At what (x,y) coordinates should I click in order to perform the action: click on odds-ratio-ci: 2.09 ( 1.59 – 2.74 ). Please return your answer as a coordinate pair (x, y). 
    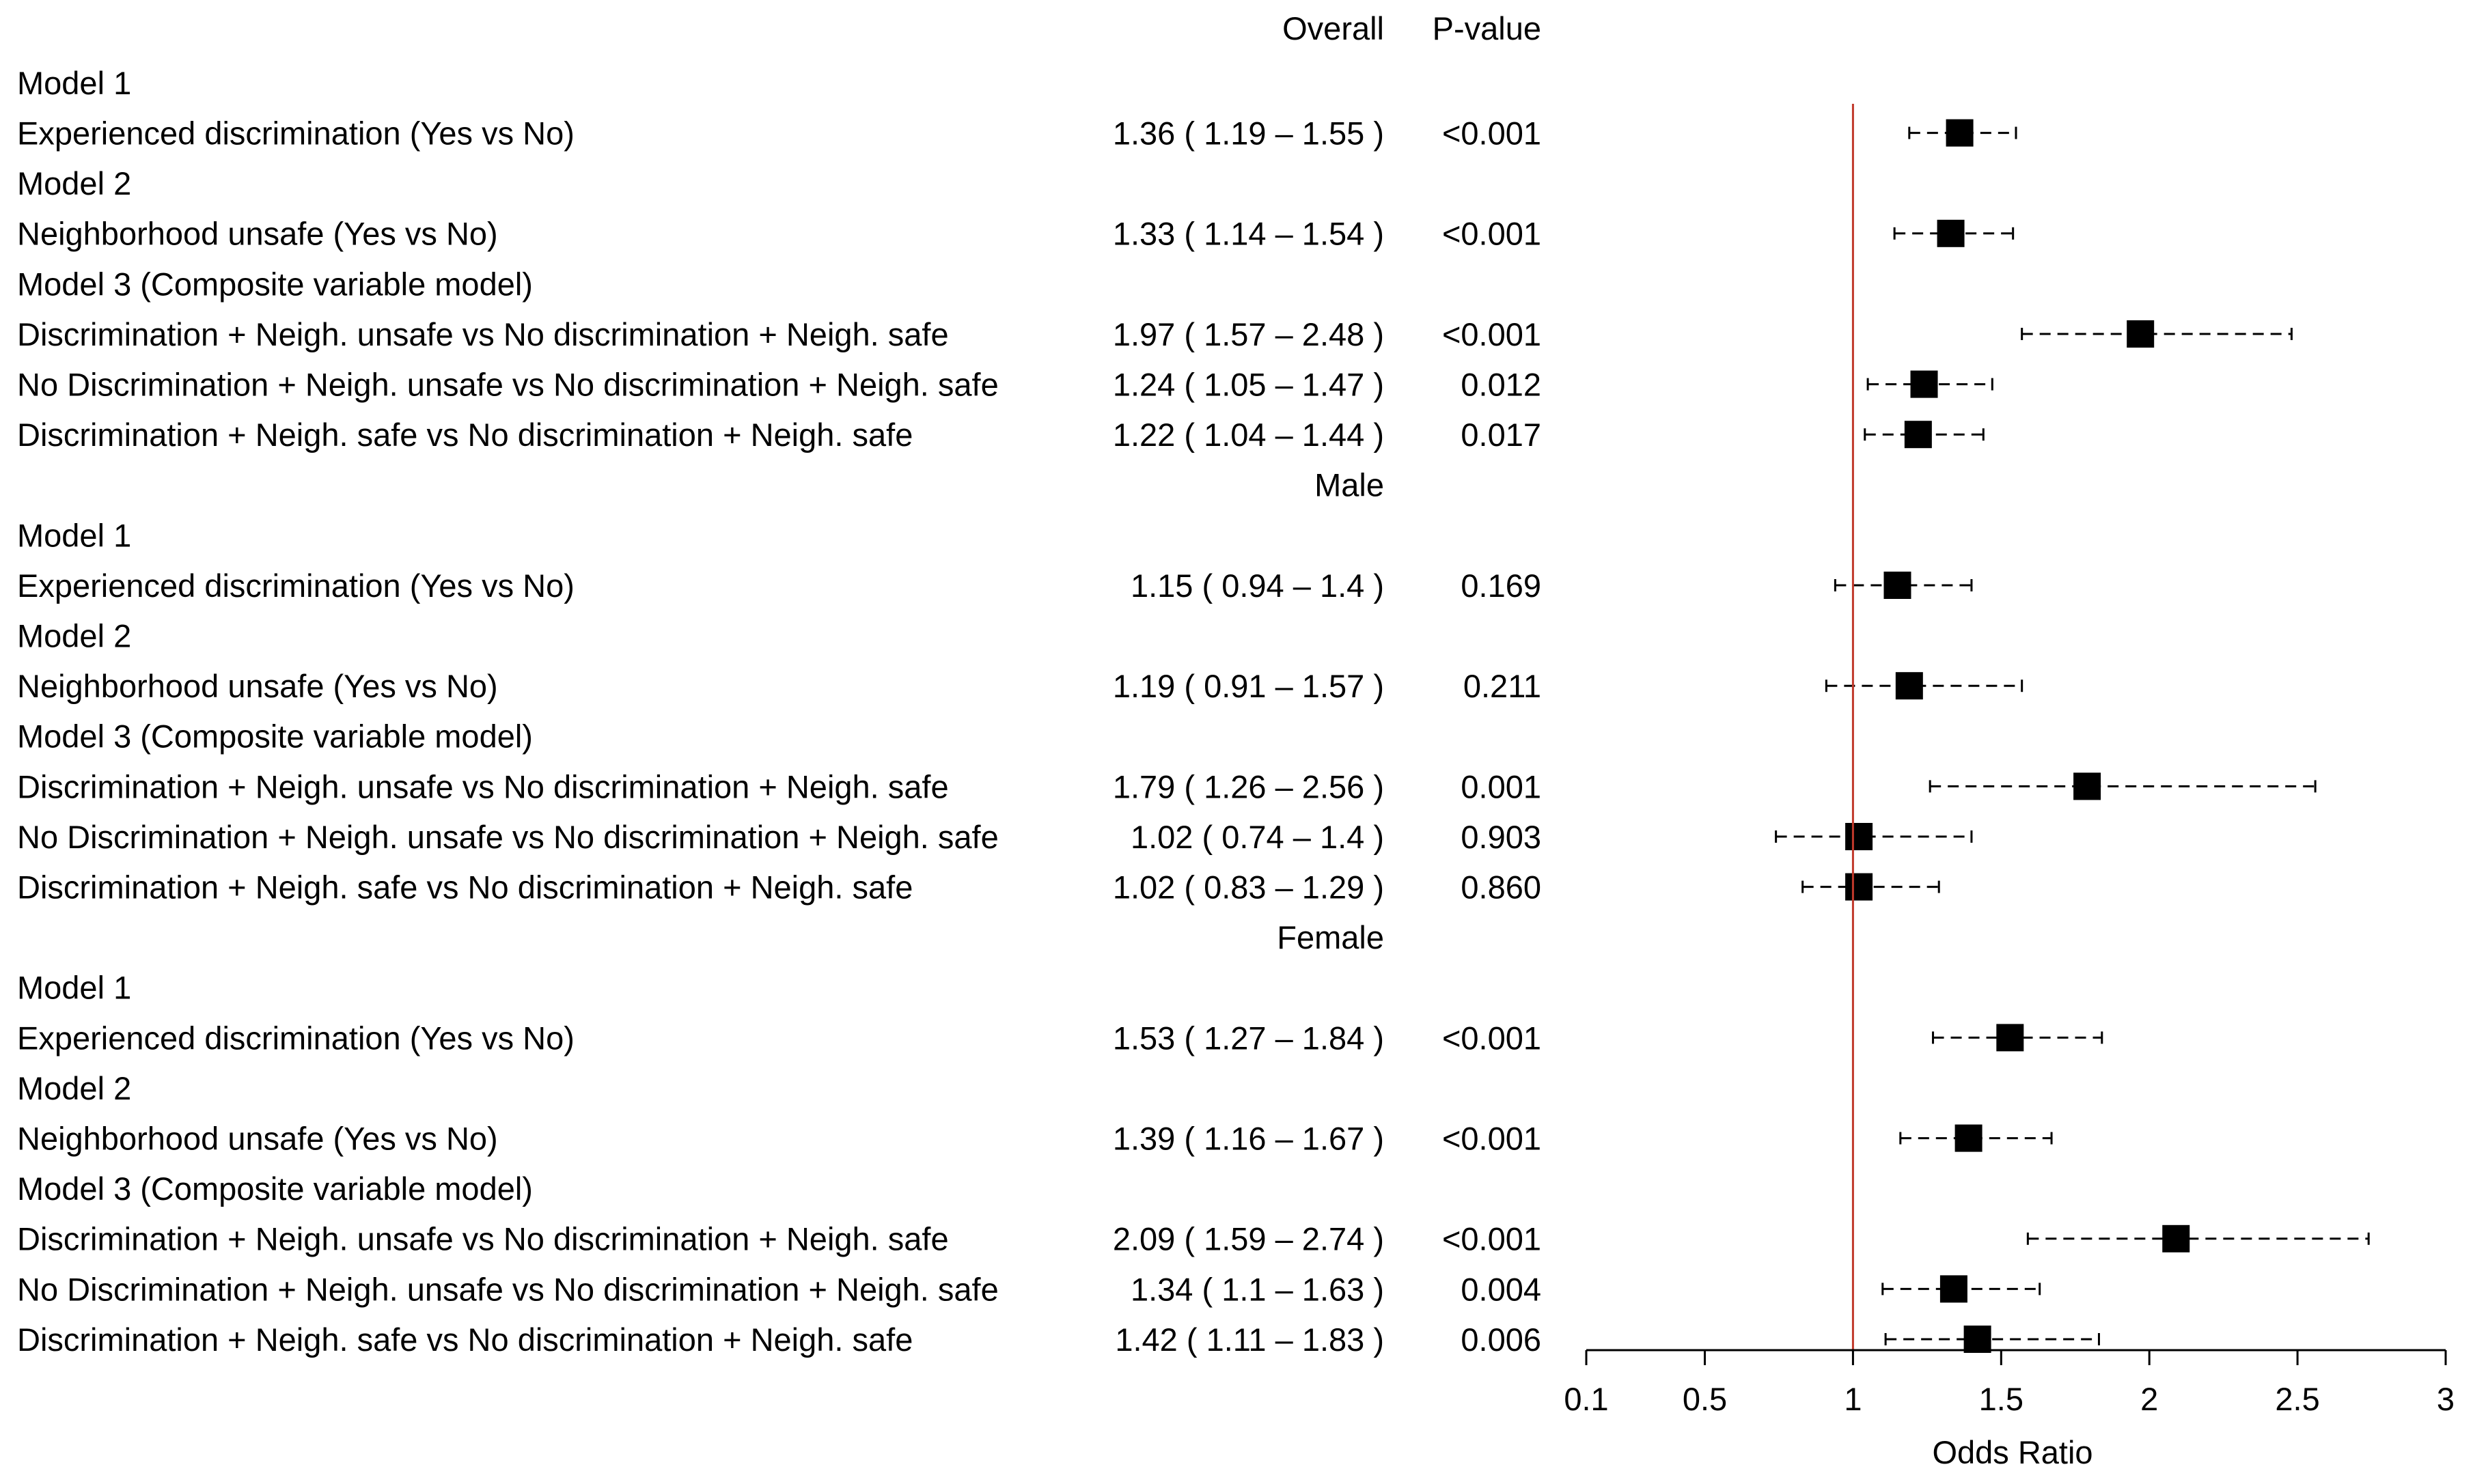
    Looking at the image, I should click on (1248, 1239).